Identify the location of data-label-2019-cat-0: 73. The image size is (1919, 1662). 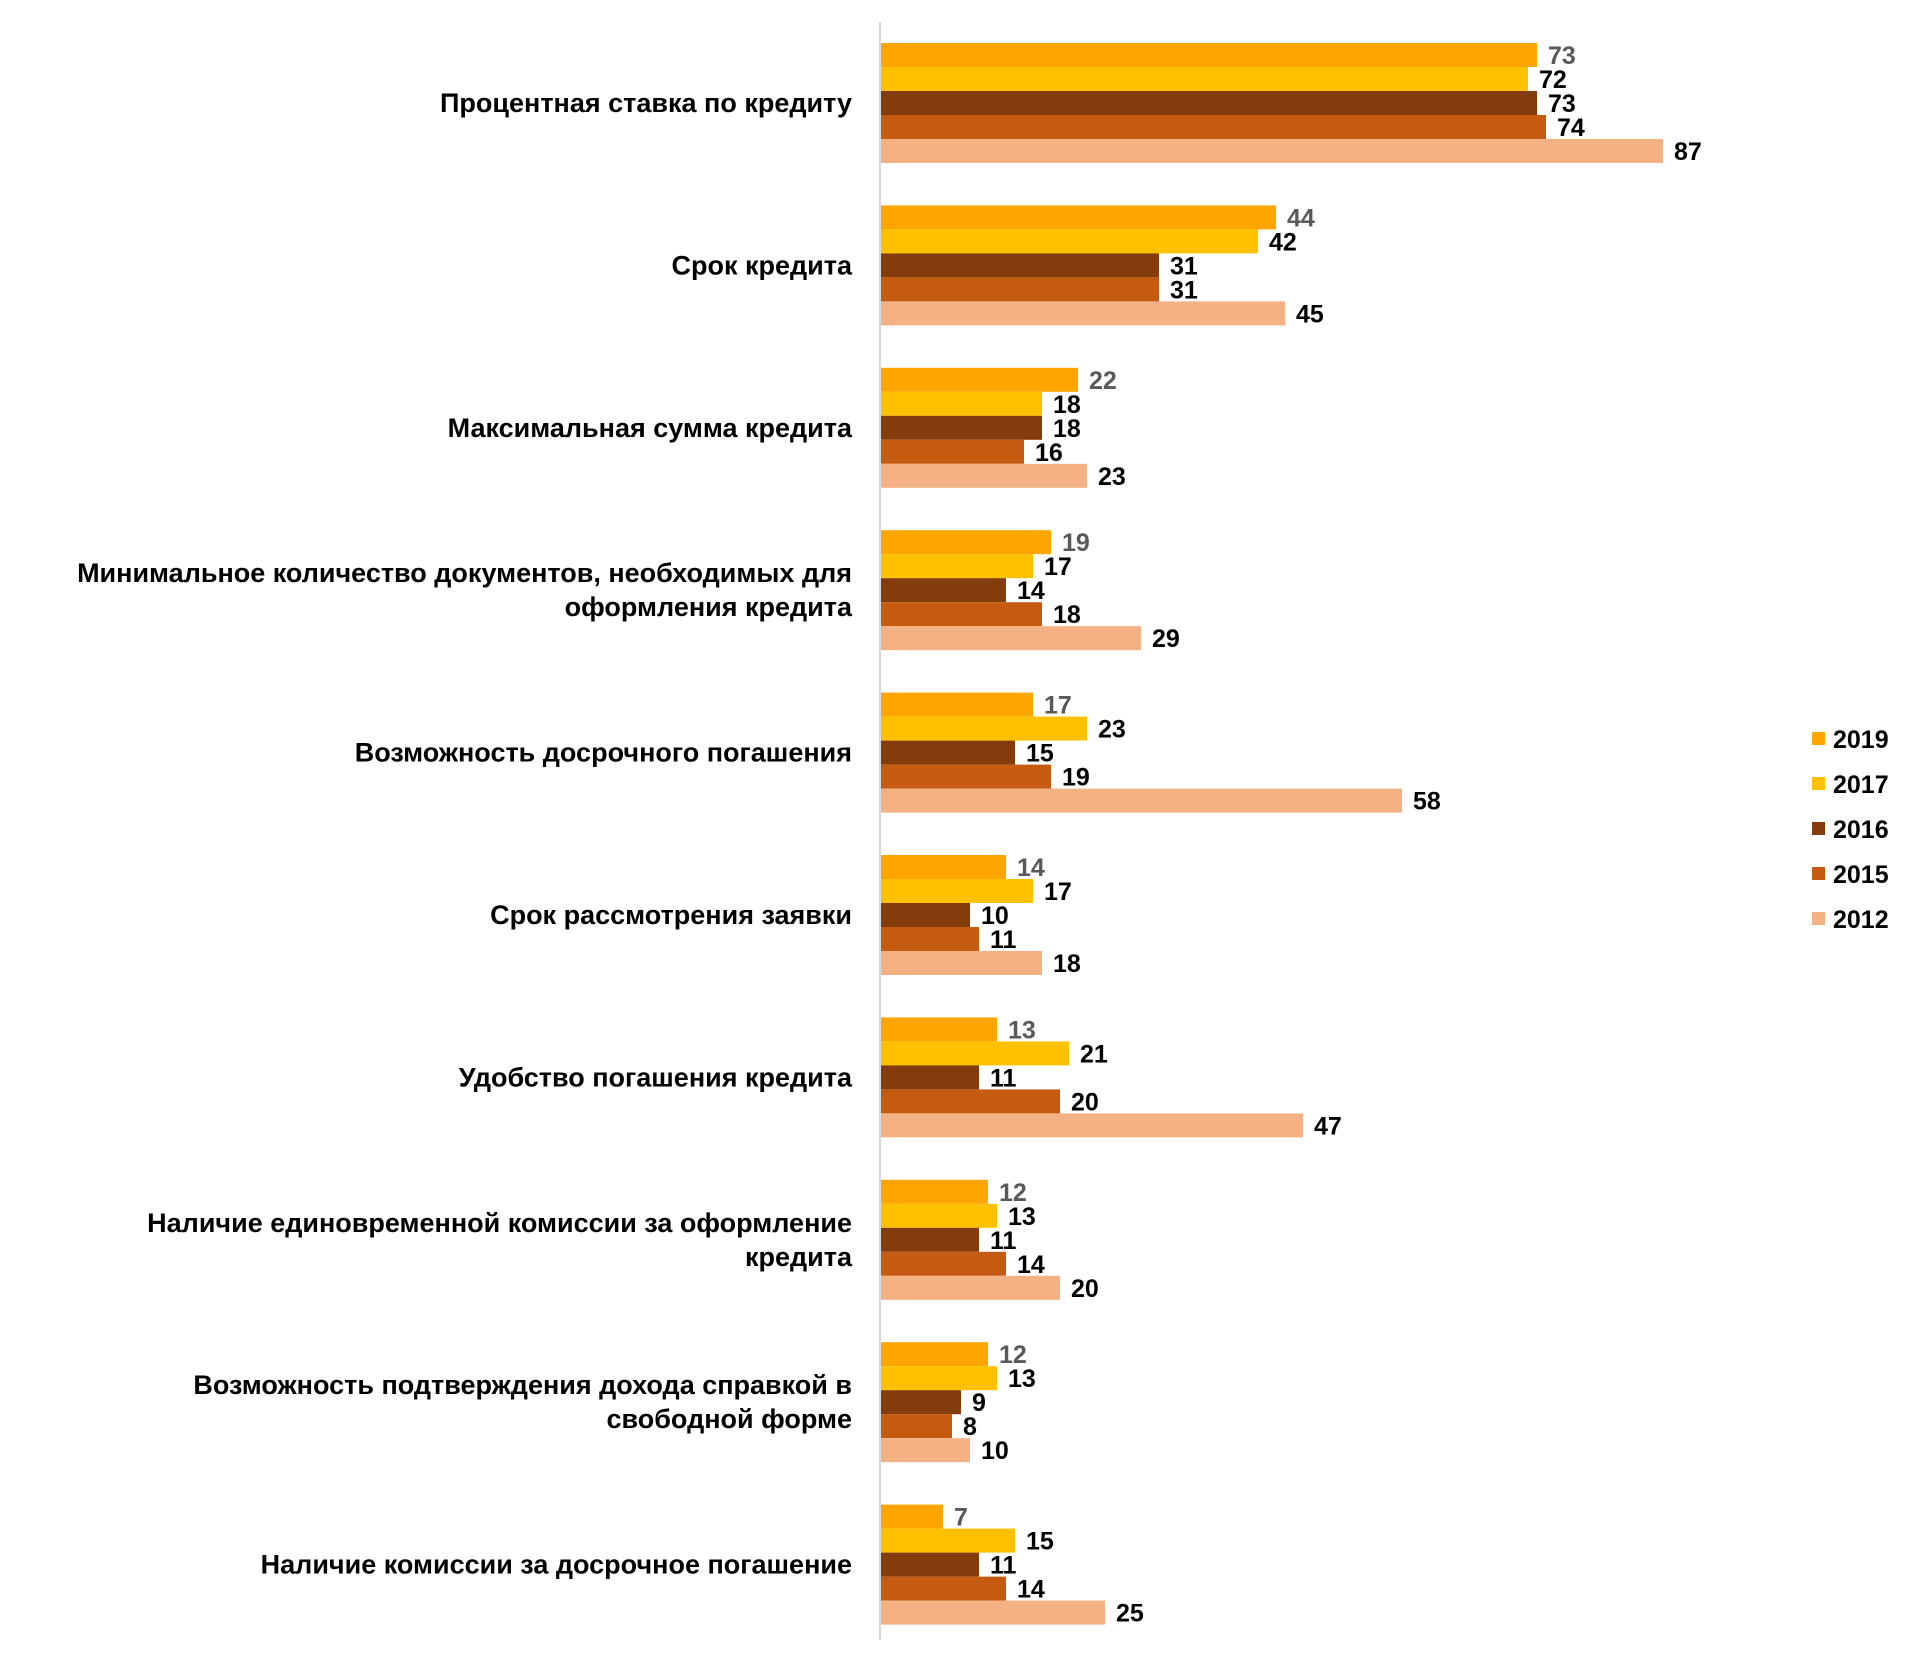
(1562, 56).